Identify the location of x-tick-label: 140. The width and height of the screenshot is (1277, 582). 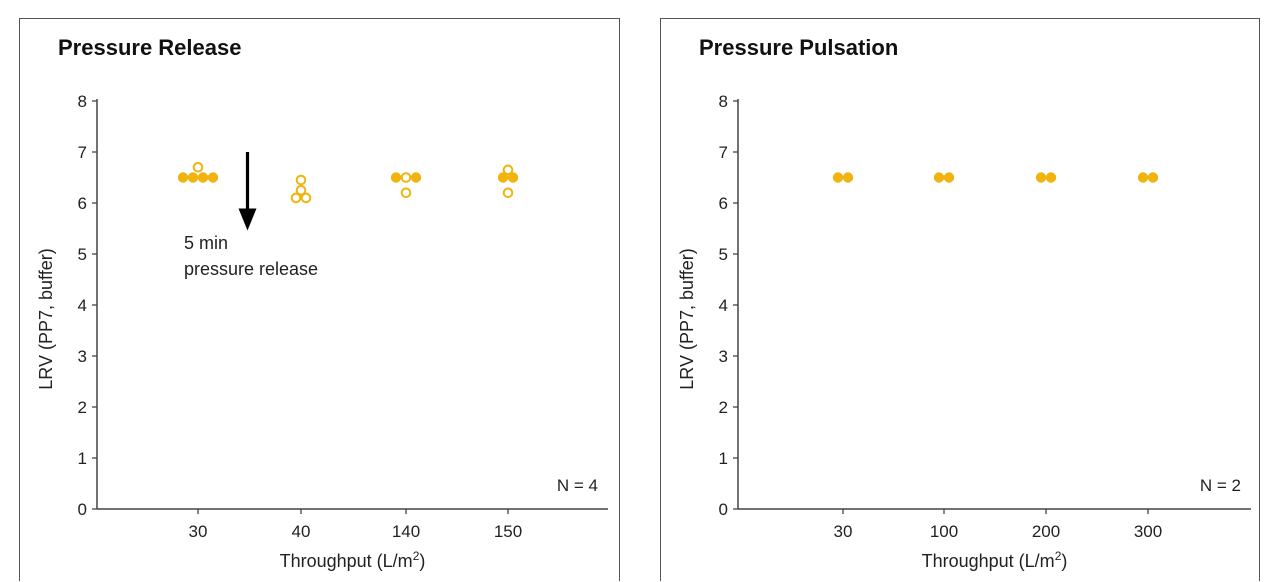
(406, 531).